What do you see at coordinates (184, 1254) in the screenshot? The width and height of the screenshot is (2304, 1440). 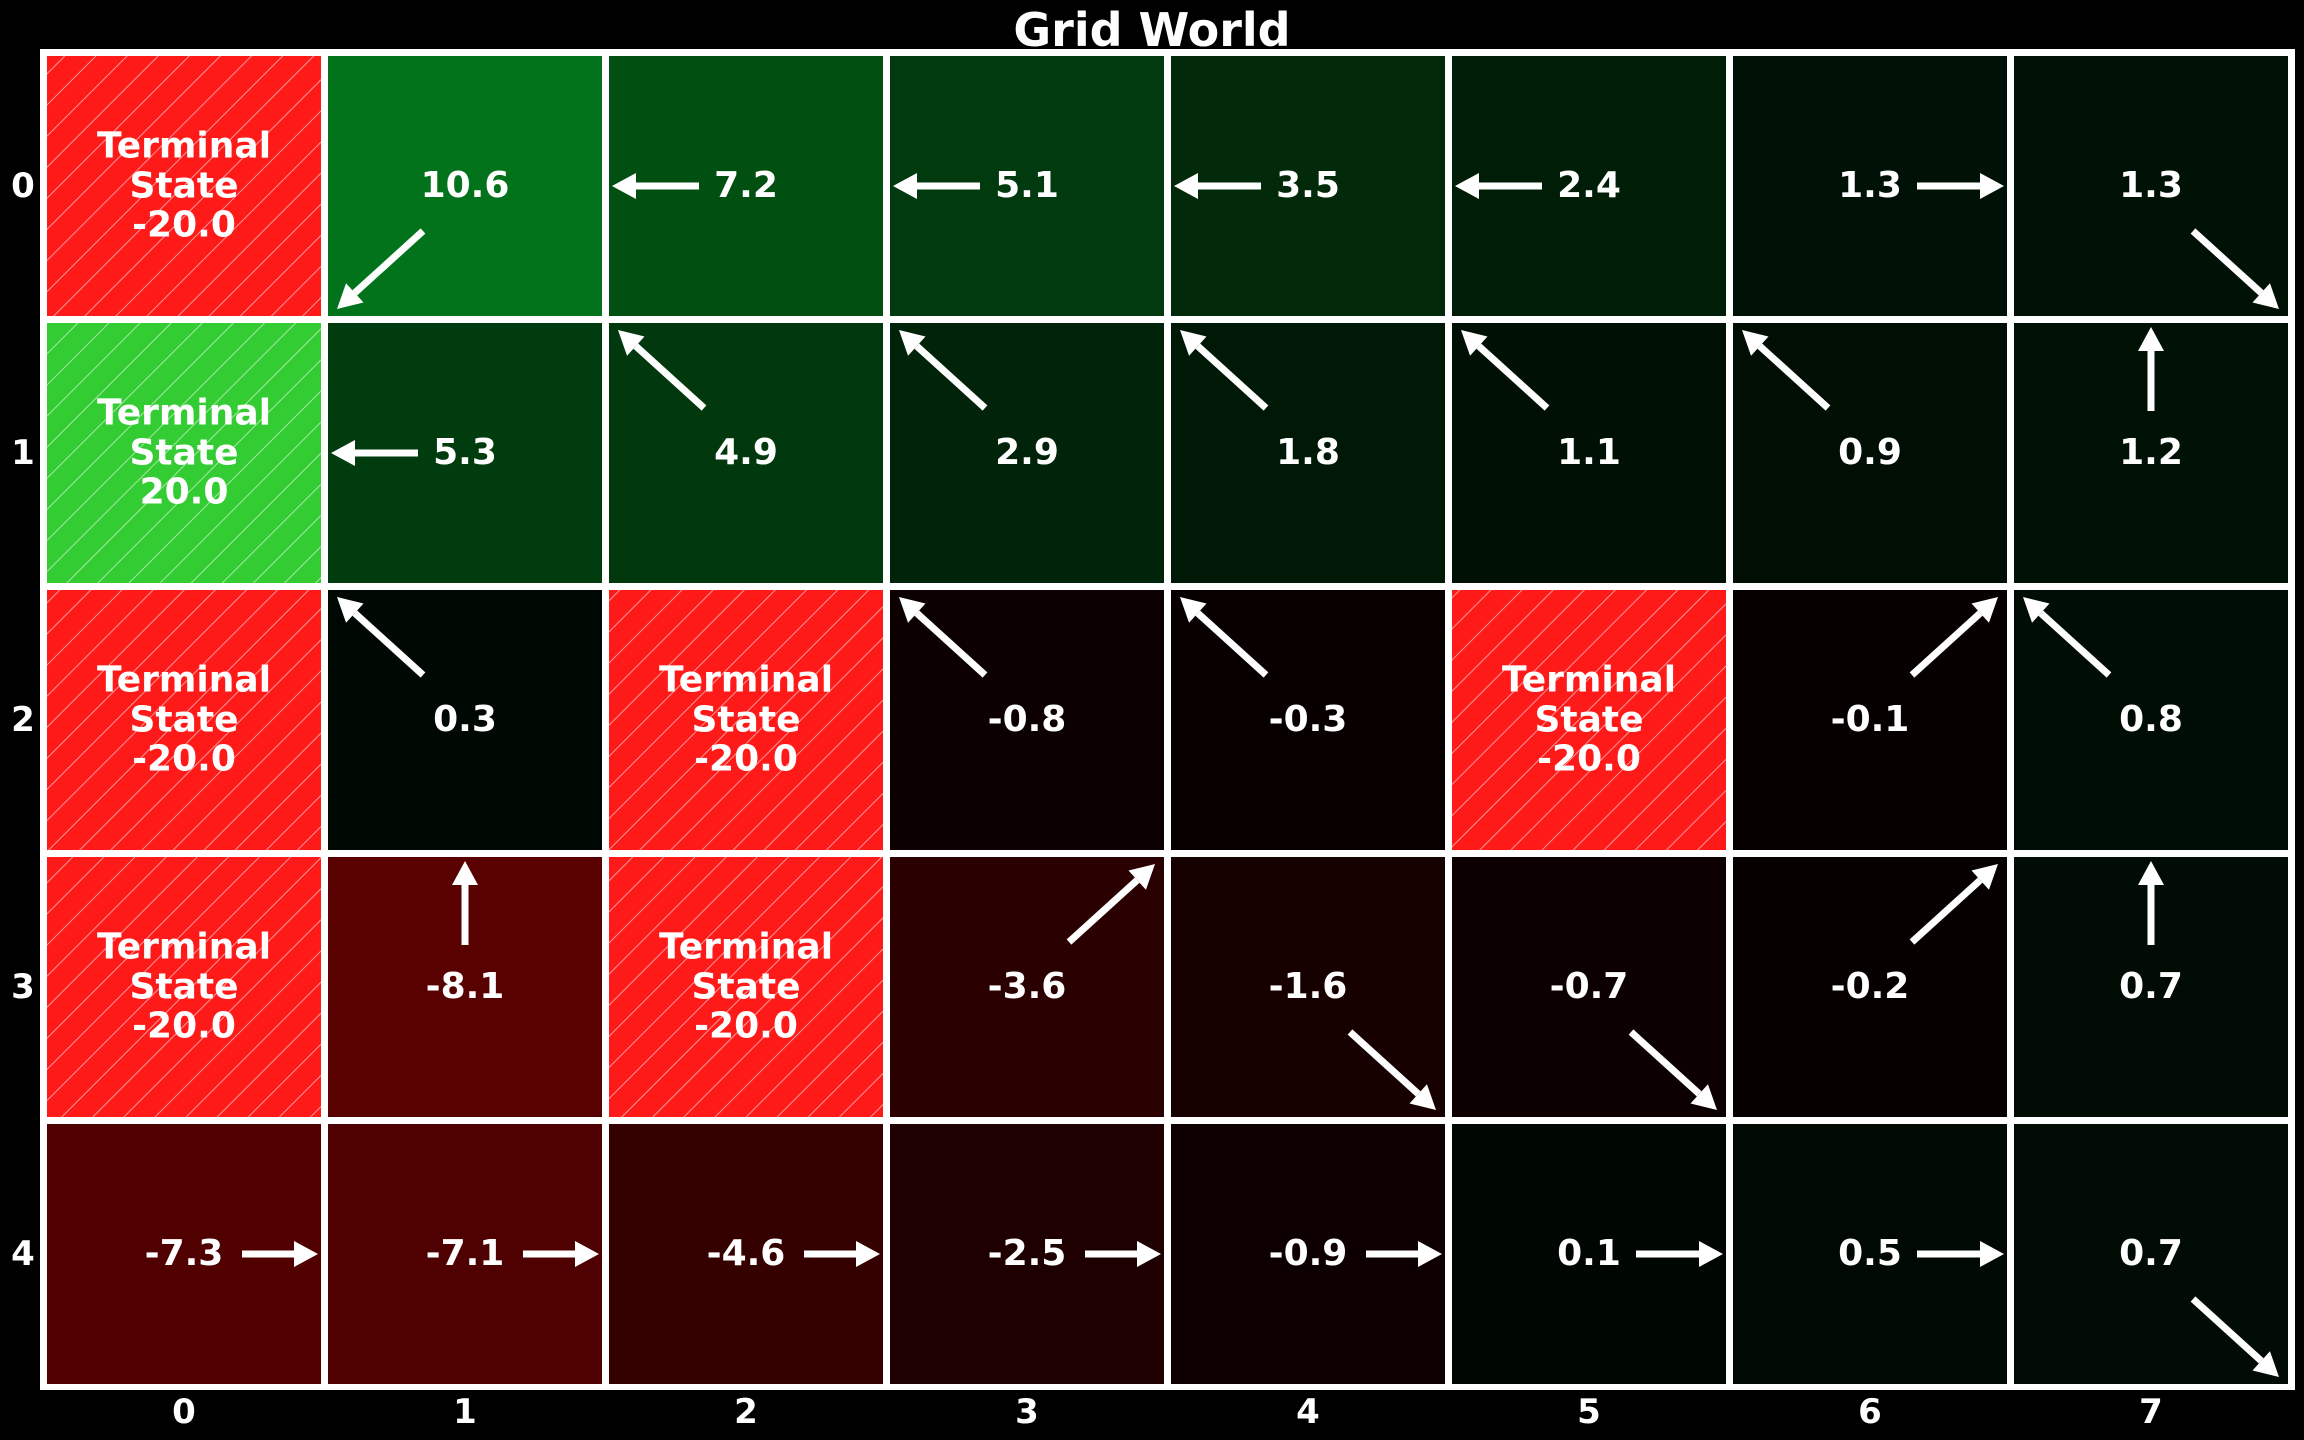 I see `state-value: -7.3` at bounding box center [184, 1254].